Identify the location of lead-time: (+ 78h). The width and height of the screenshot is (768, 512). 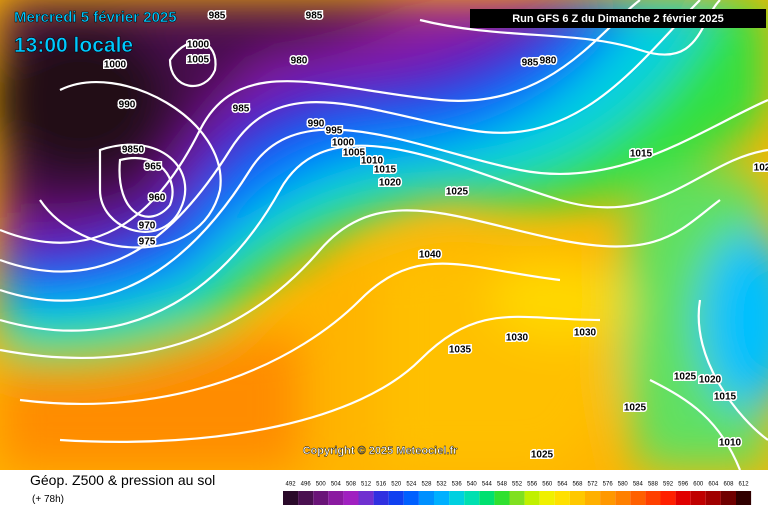
(48, 499).